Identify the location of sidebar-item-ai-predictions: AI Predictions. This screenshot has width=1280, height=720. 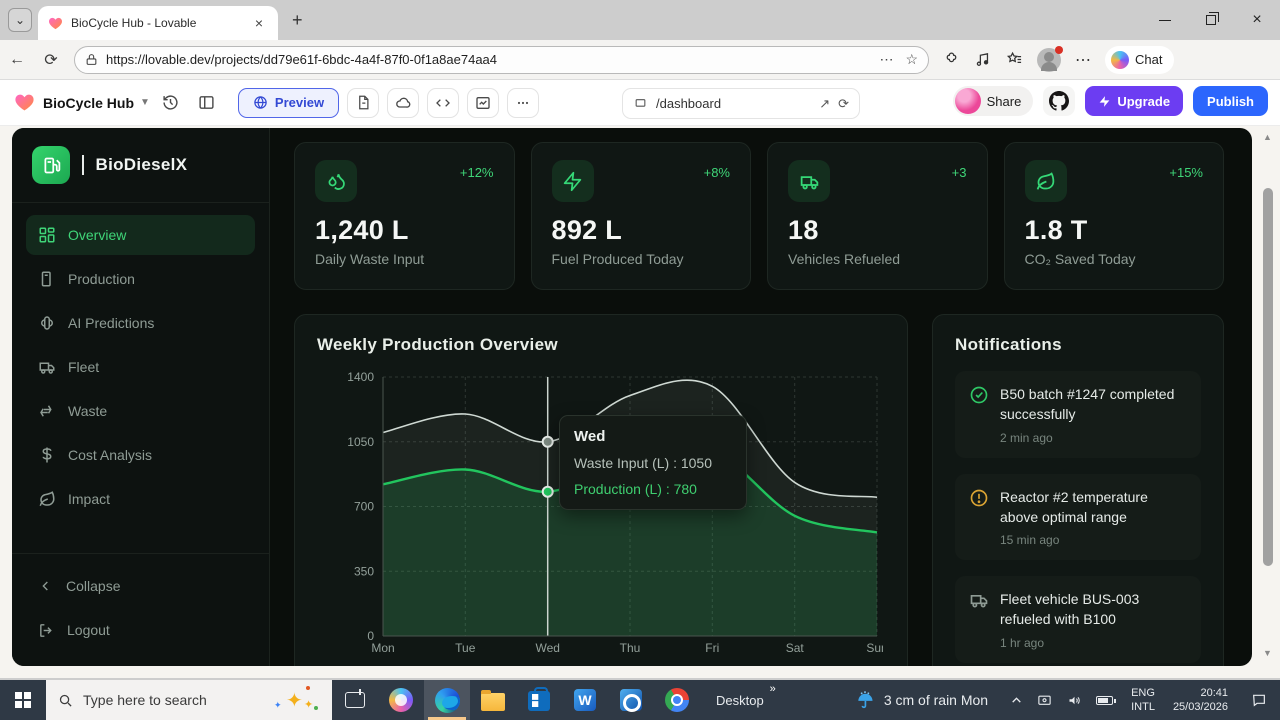
(140, 323).